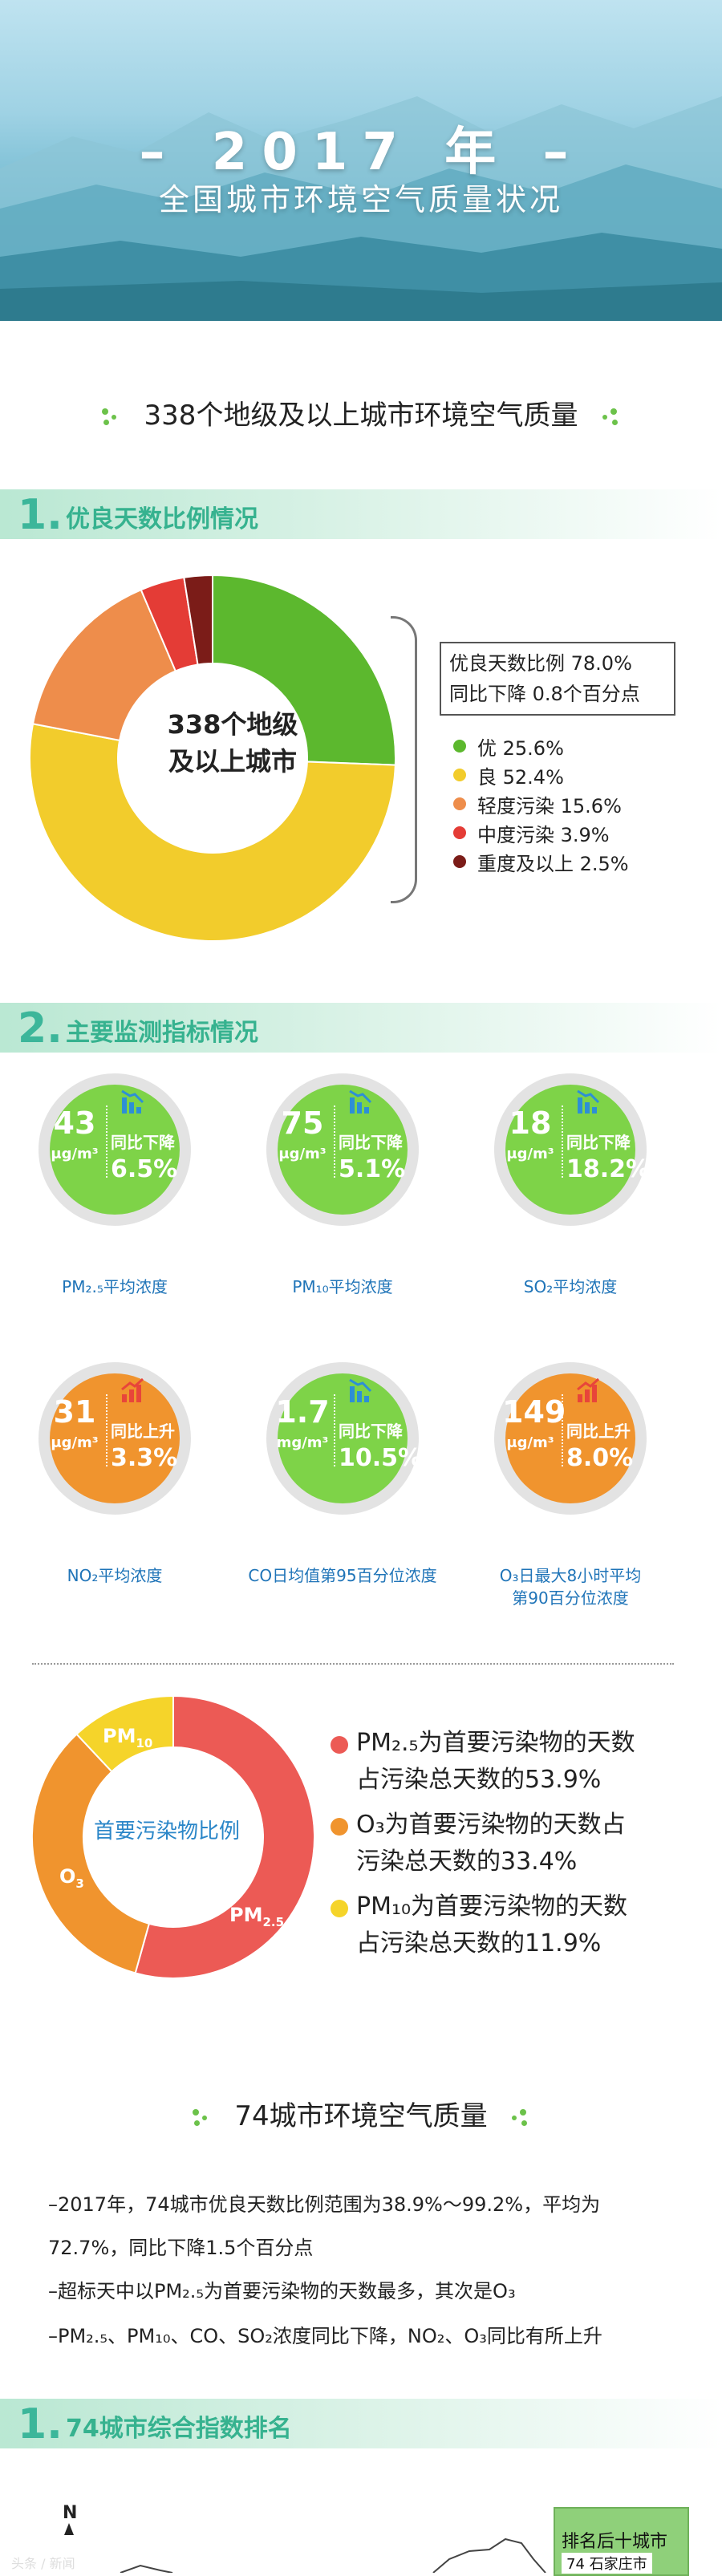 This screenshot has width=722, height=2576. What do you see at coordinates (404, 759) in the screenshot?
I see `bracket-divider` at bounding box center [404, 759].